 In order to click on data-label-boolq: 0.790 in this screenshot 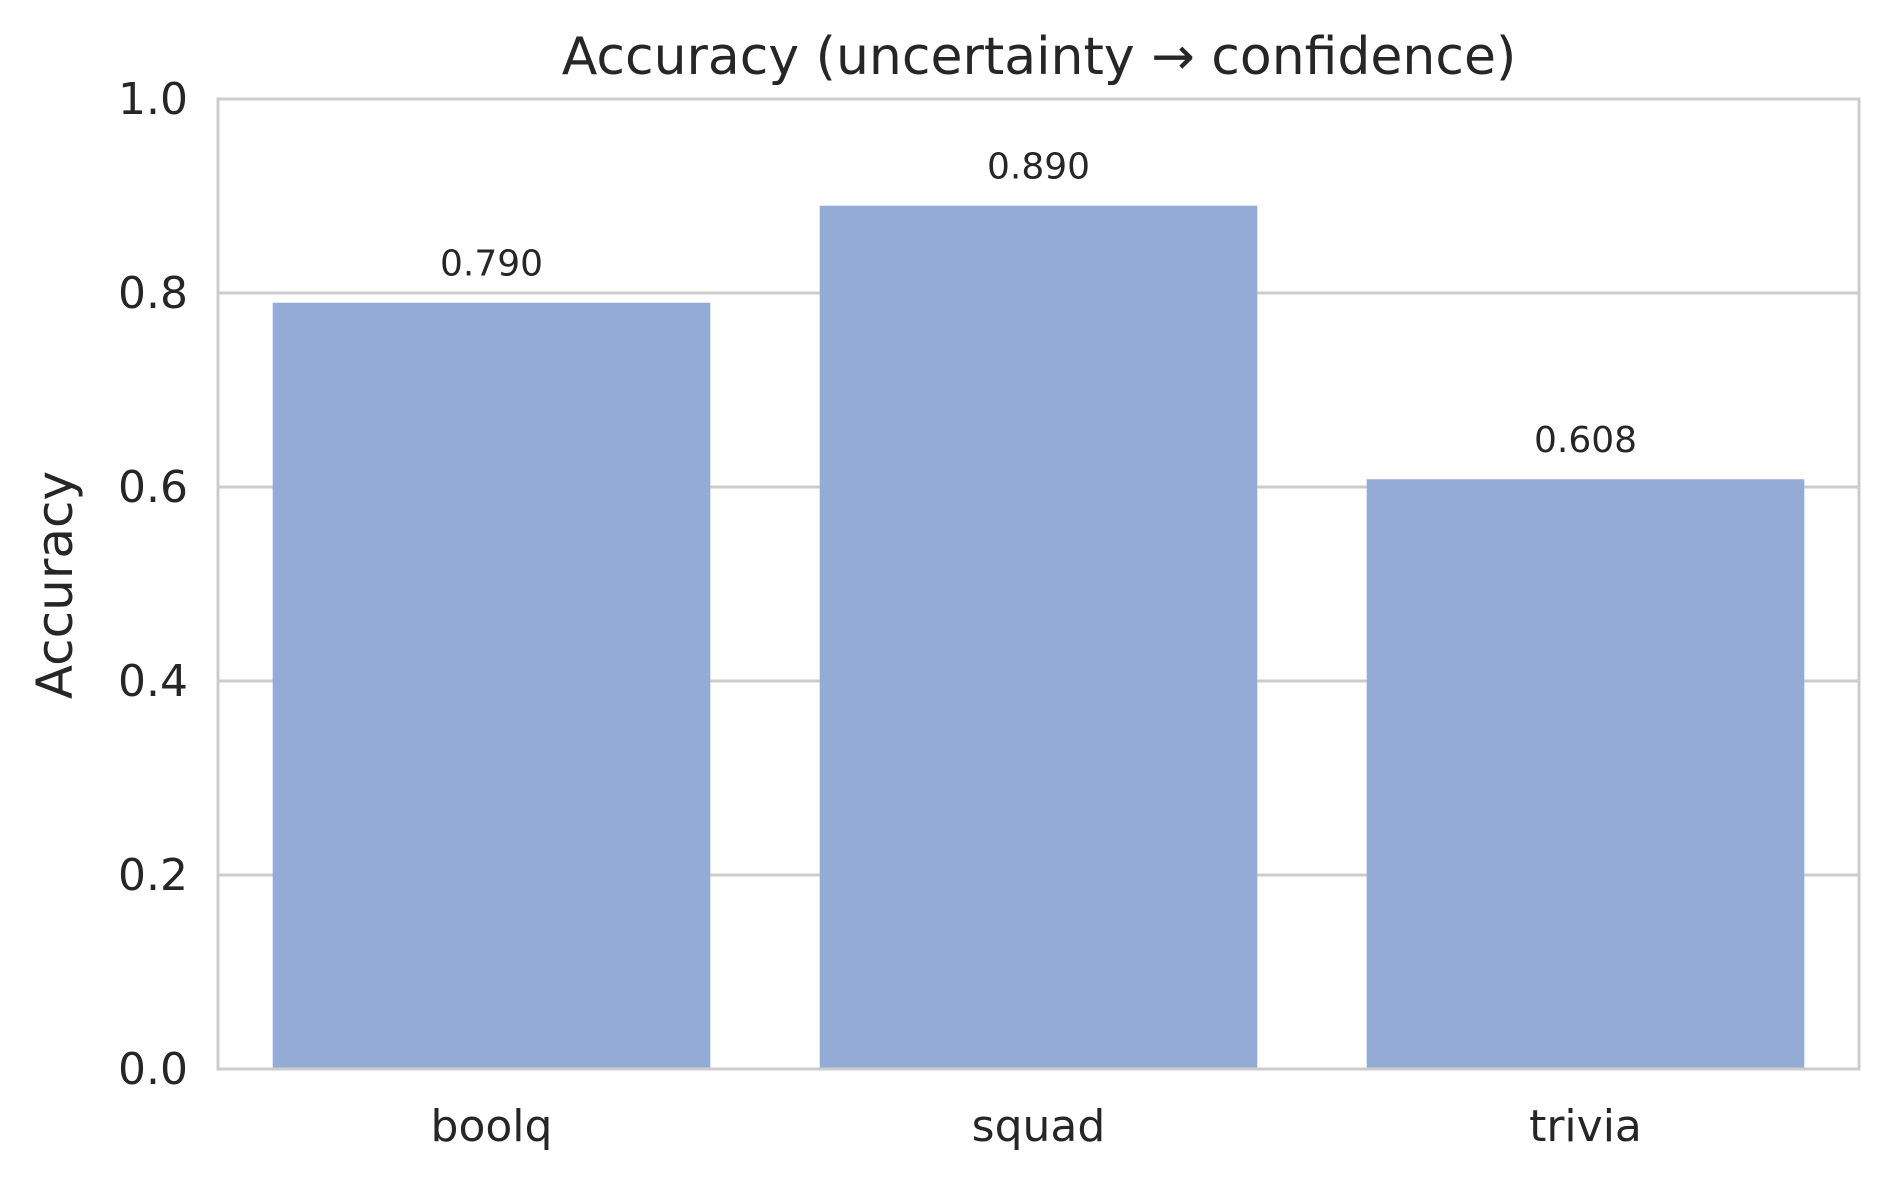, I will do `click(491, 264)`.